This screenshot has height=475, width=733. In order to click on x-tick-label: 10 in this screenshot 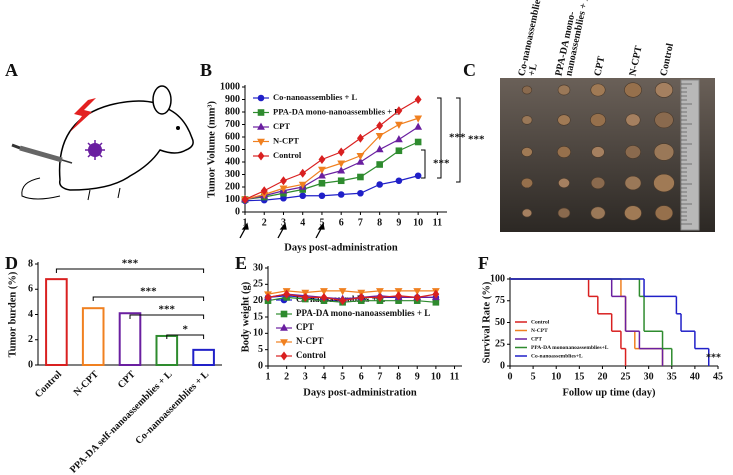, I will do `click(556, 376)`.